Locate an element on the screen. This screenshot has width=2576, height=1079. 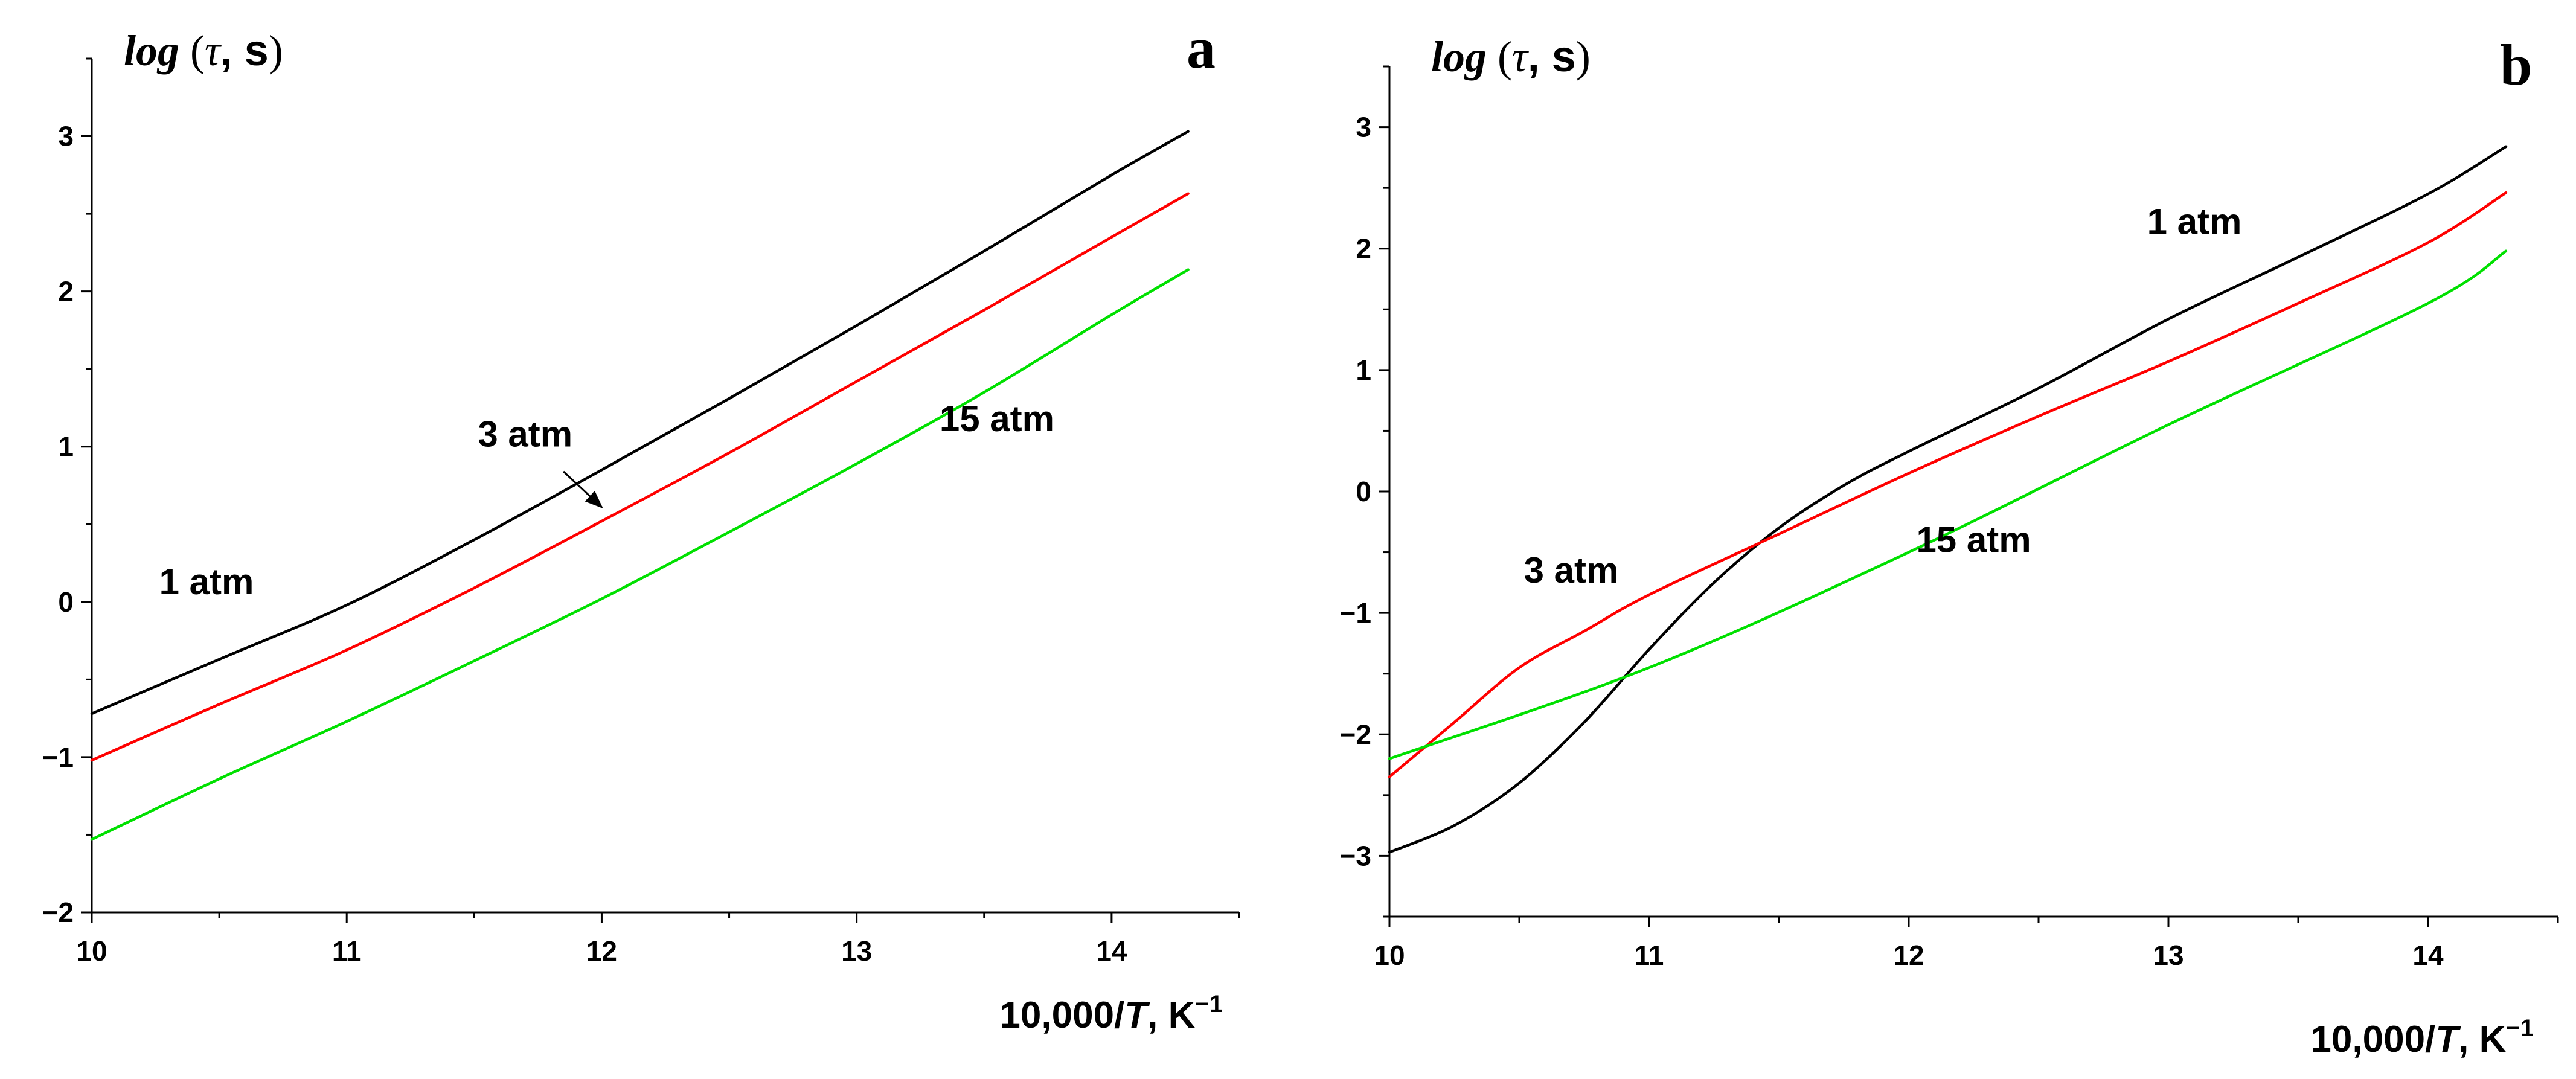
y-tick-labels: −2 −1 0 1 2 3 is located at coordinates (58, 524).